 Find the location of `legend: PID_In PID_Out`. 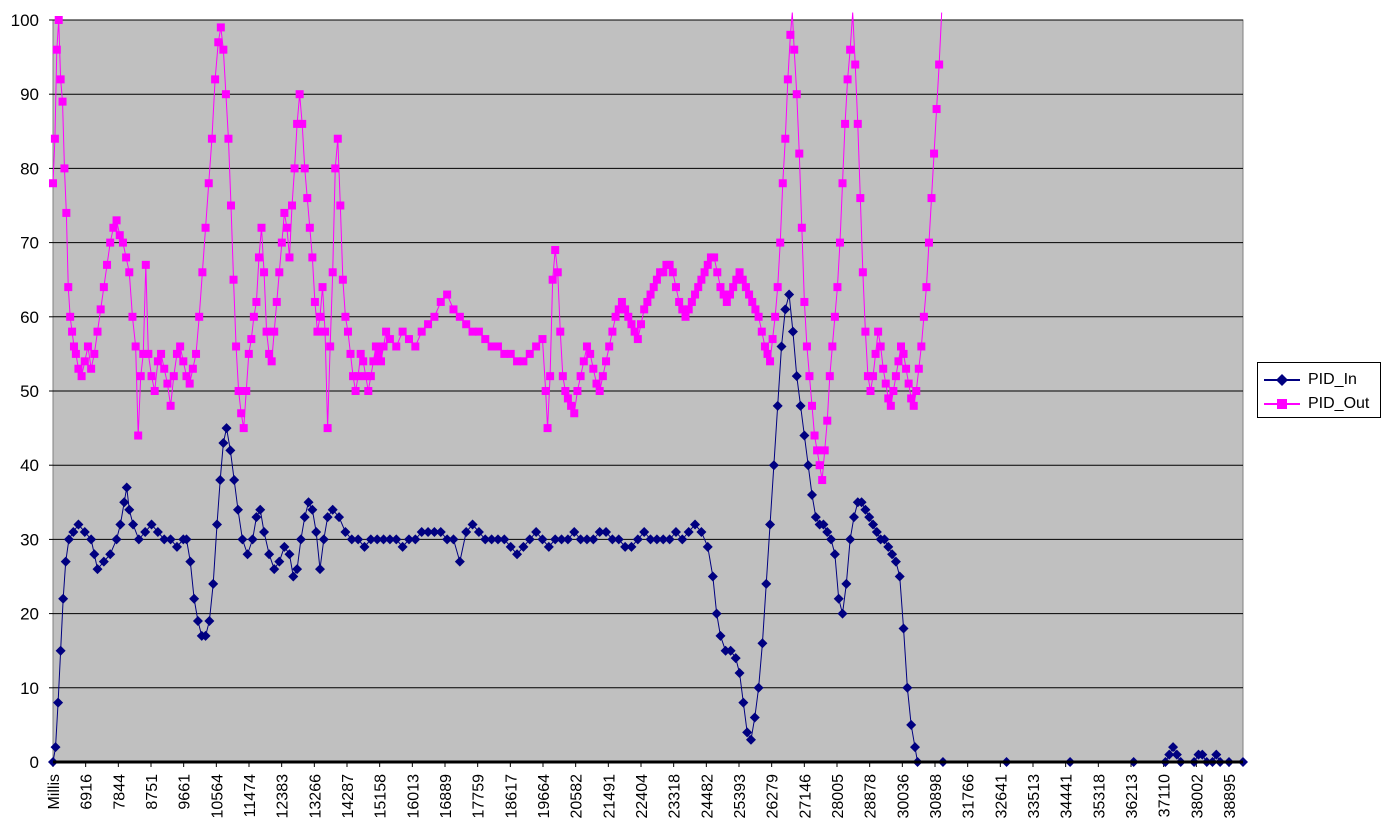

legend: PID_In PID_Out is located at coordinates (1319, 390).